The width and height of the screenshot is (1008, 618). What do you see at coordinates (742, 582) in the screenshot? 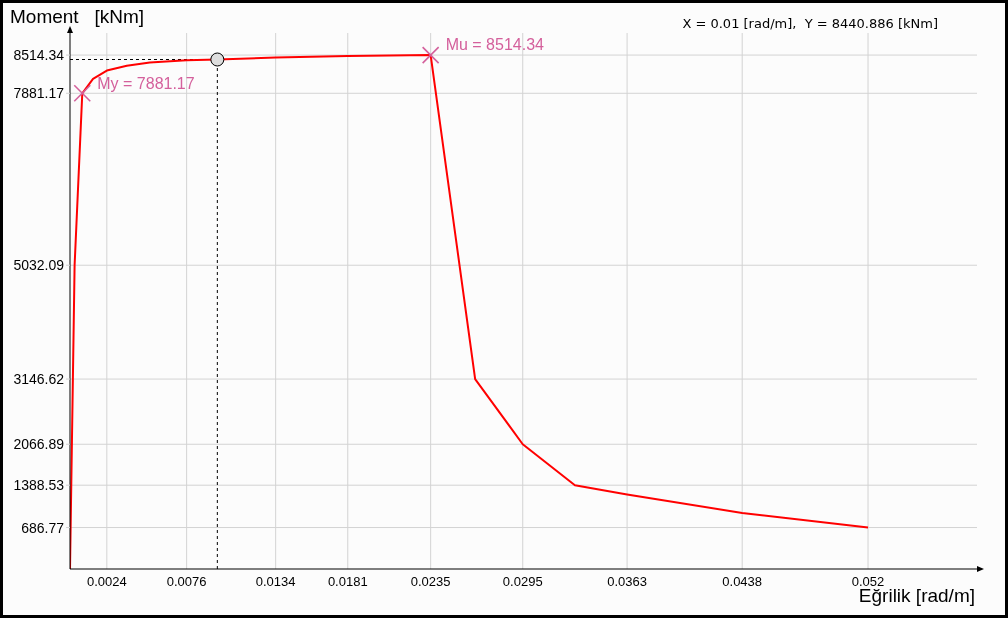
I see `x-tick-label: 0.0438` at bounding box center [742, 582].